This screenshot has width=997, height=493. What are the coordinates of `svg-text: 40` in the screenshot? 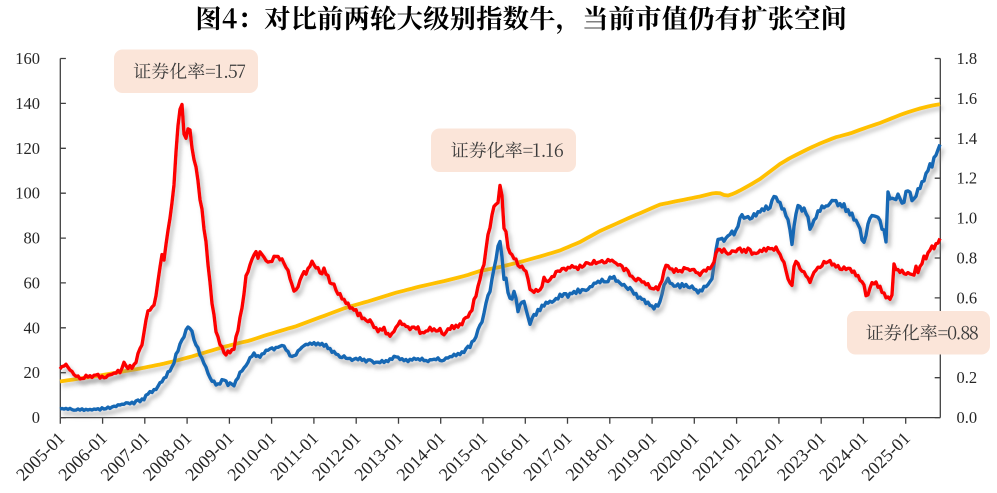 It's located at (32, 327).